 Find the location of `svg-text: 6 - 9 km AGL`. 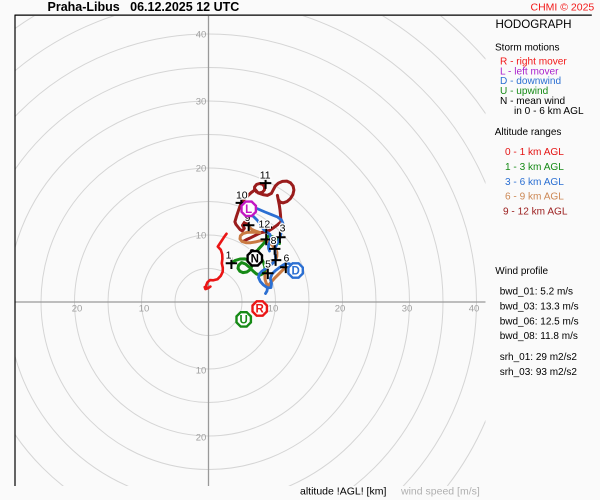

svg-text: 6 - 9 km AGL is located at coordinates (534, 197).